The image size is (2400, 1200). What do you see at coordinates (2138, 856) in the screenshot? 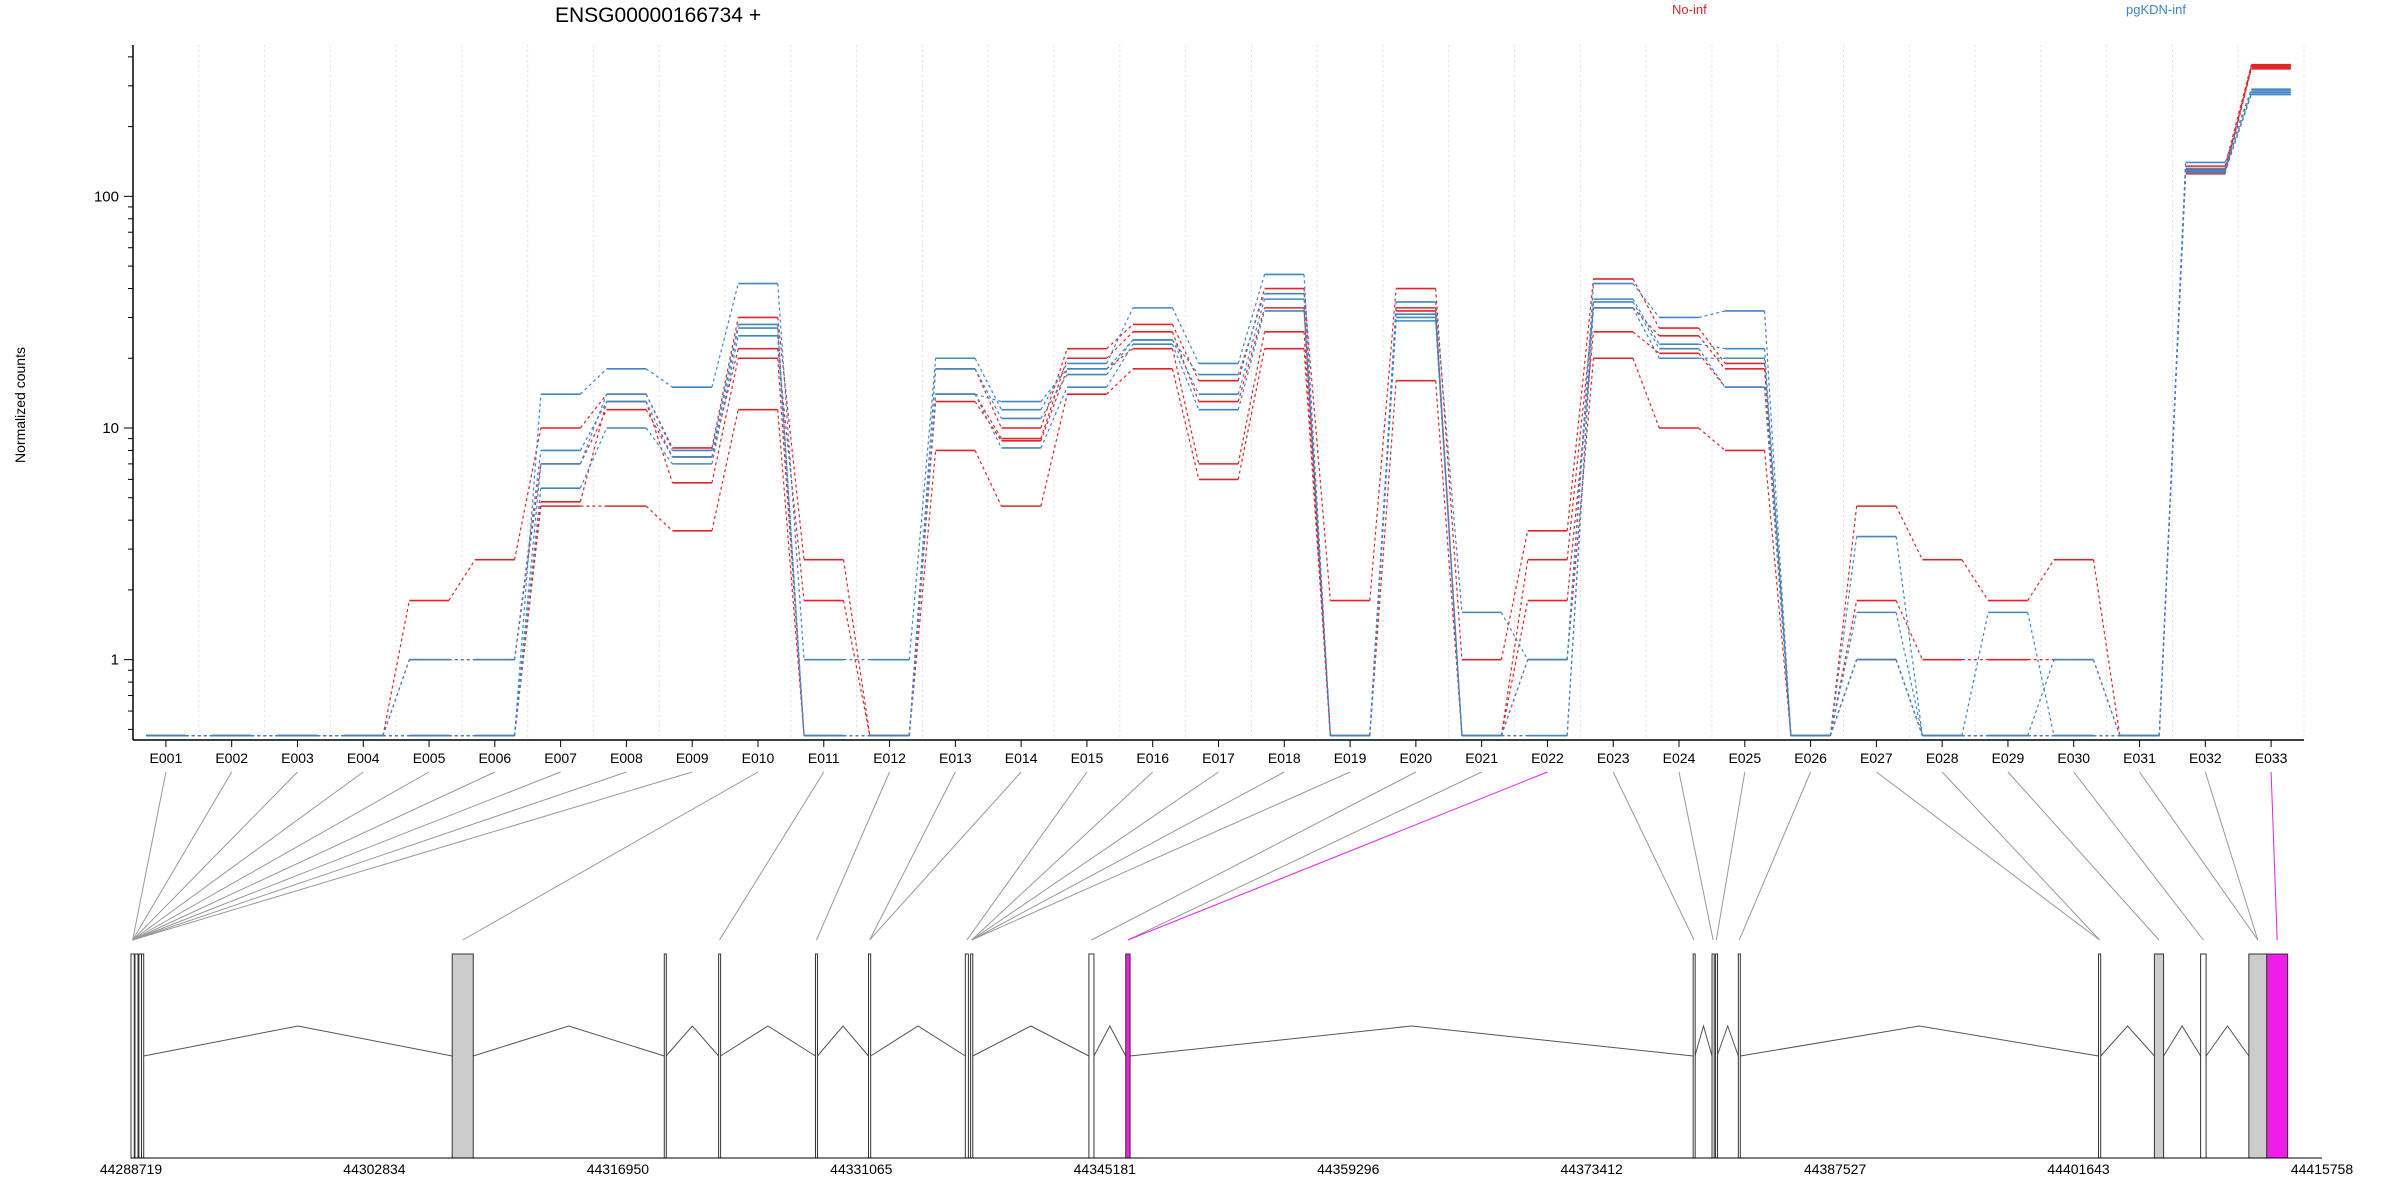
I see `exon-connector-e030` at bounding box center [2138, 856].